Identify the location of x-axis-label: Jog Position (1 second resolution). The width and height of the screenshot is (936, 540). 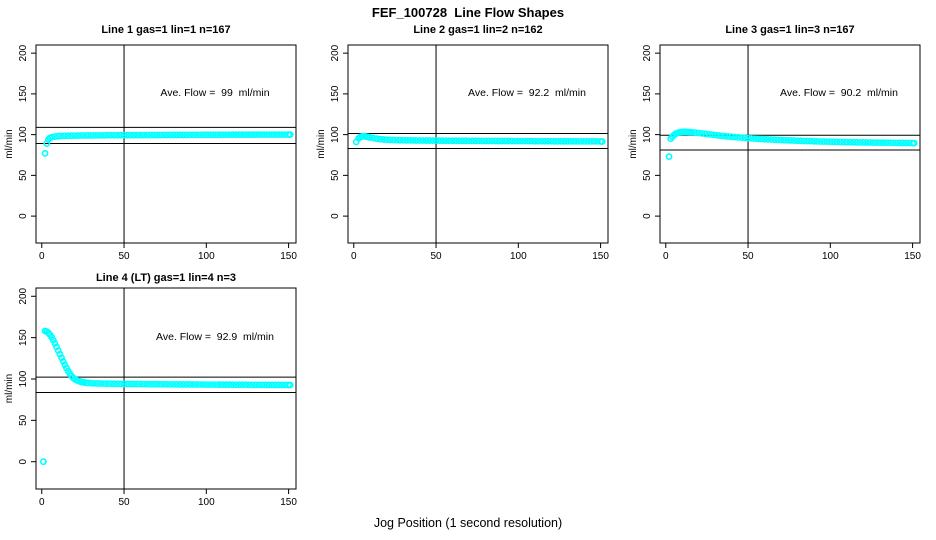
(468, 523).